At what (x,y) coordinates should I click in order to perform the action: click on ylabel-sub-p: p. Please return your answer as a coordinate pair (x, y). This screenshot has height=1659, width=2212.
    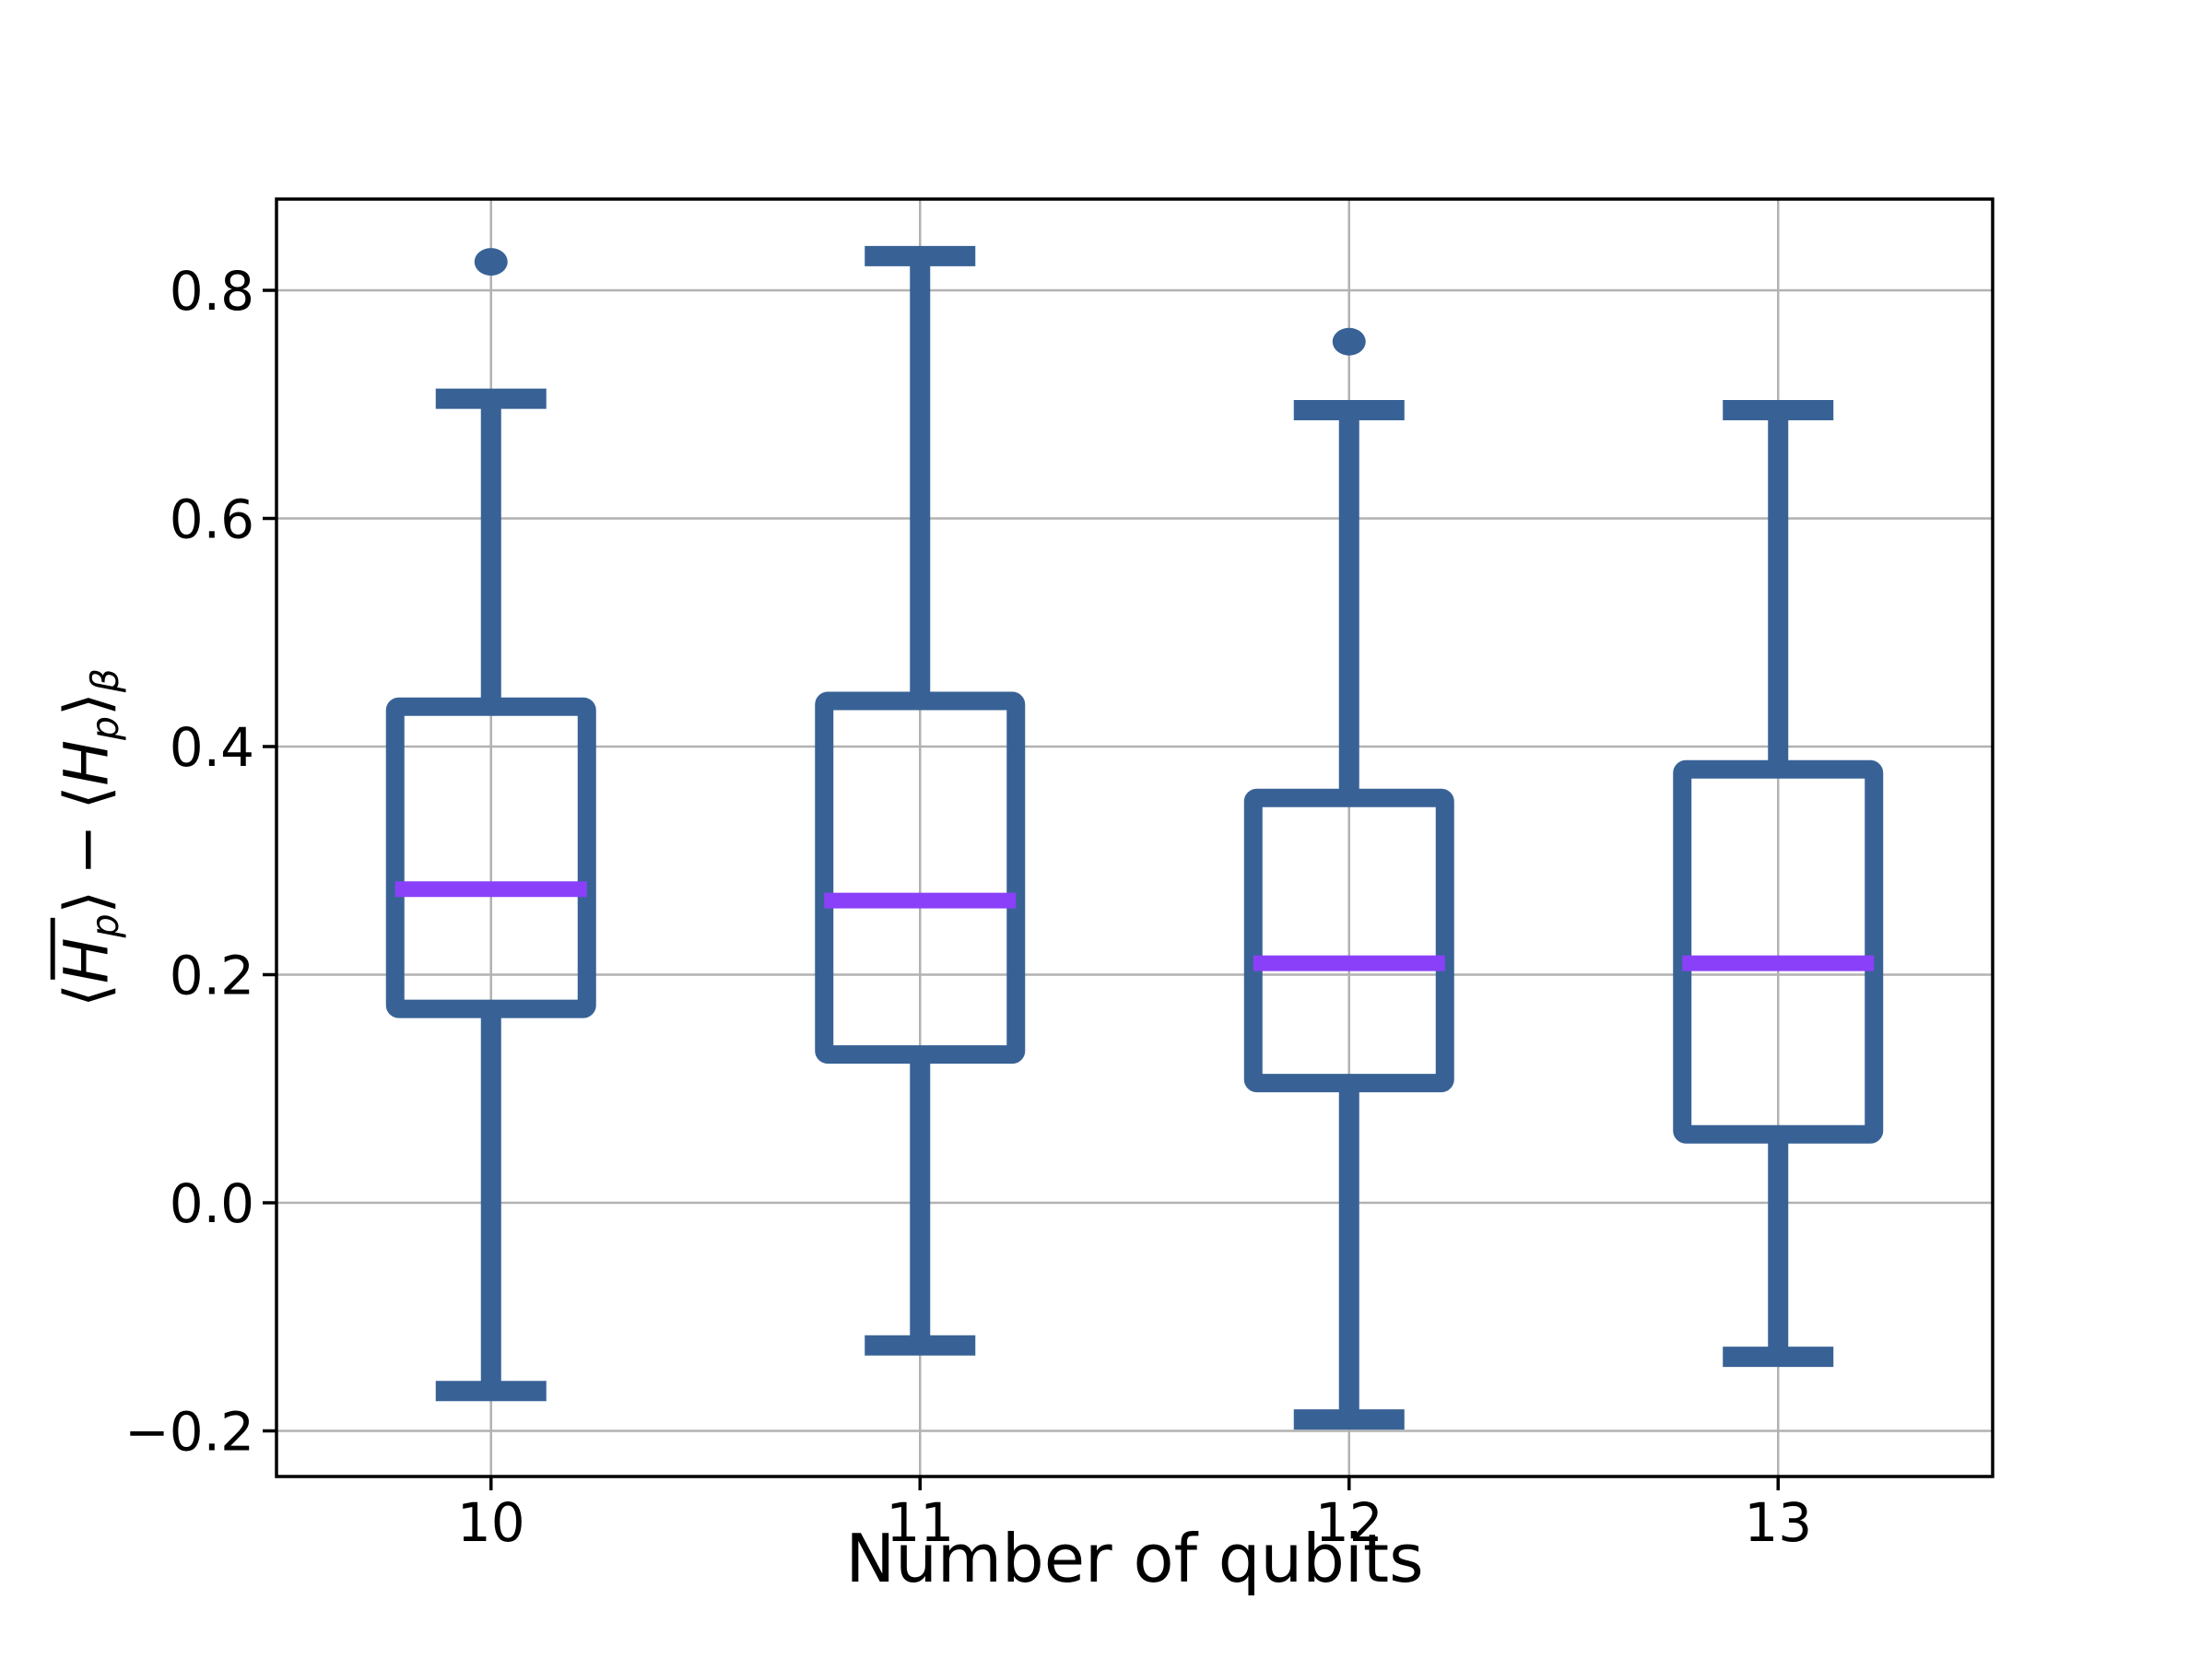
    Looking at the image, I should click on (105, 925).